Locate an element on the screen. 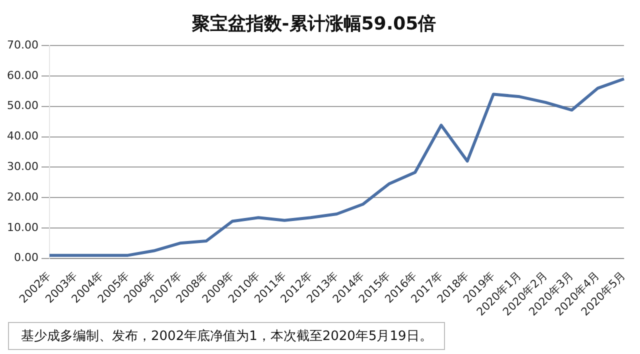 Image resolution: width=640 pixels, height=354 pixels. y-tick-label: 40.00 is located at coordinates (22, 136).